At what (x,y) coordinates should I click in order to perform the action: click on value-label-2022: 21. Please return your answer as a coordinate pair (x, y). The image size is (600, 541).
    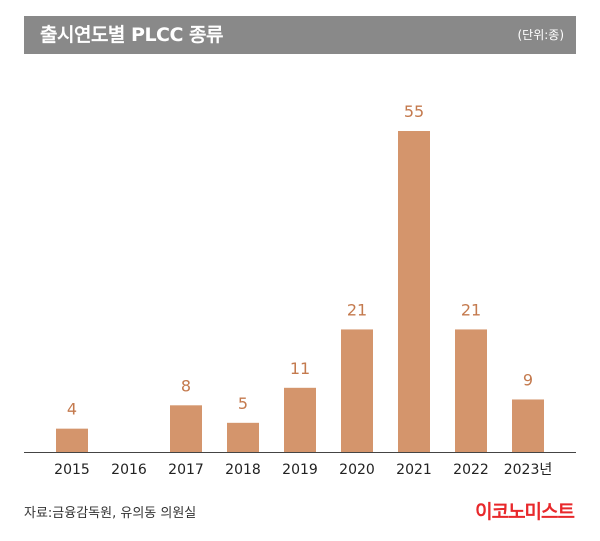
    Looking at the image, I should click on (471, 309).